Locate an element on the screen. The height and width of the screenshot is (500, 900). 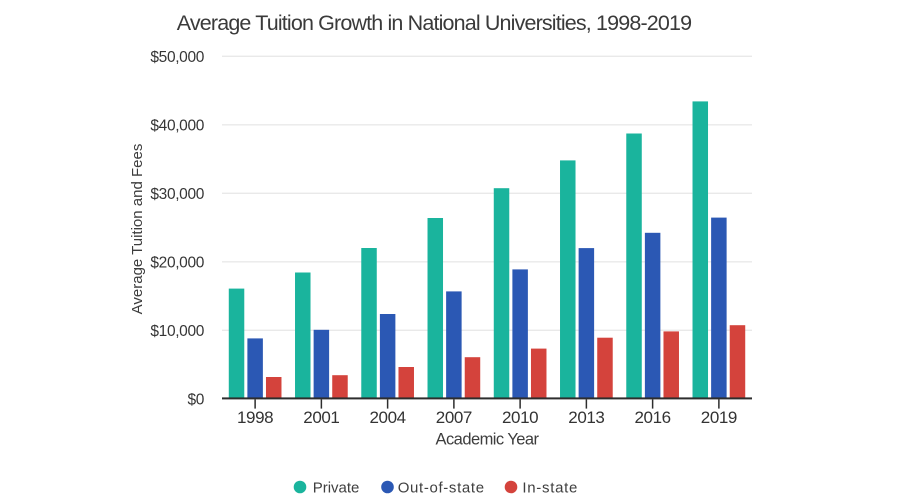
svg-text: Average Tuition and Fees is located at coordinates (137, 229).